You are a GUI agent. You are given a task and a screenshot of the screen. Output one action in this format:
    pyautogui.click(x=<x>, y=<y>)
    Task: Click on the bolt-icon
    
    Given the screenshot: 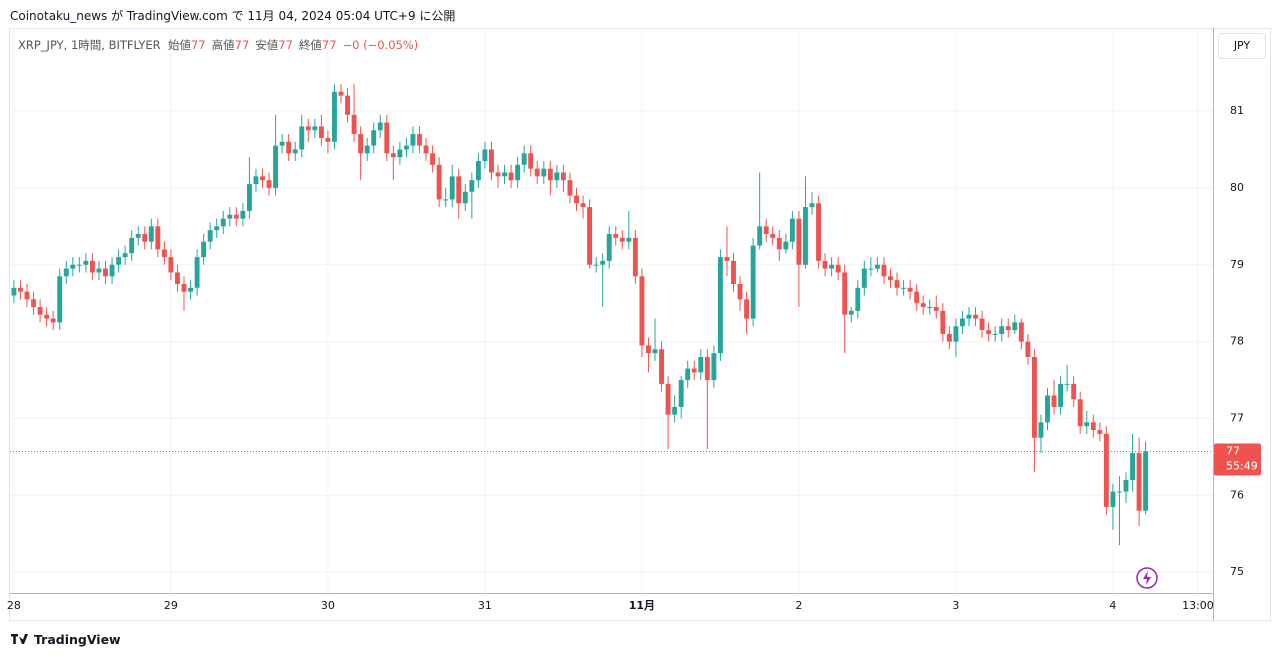 What is the action you would take?
    pyautogui.click(x=1147, y=578)
    